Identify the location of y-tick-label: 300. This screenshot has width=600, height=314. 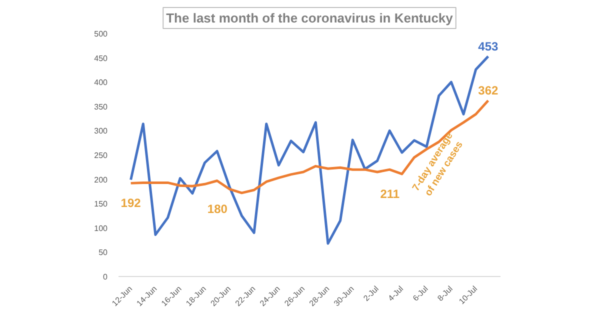
(101, 131).